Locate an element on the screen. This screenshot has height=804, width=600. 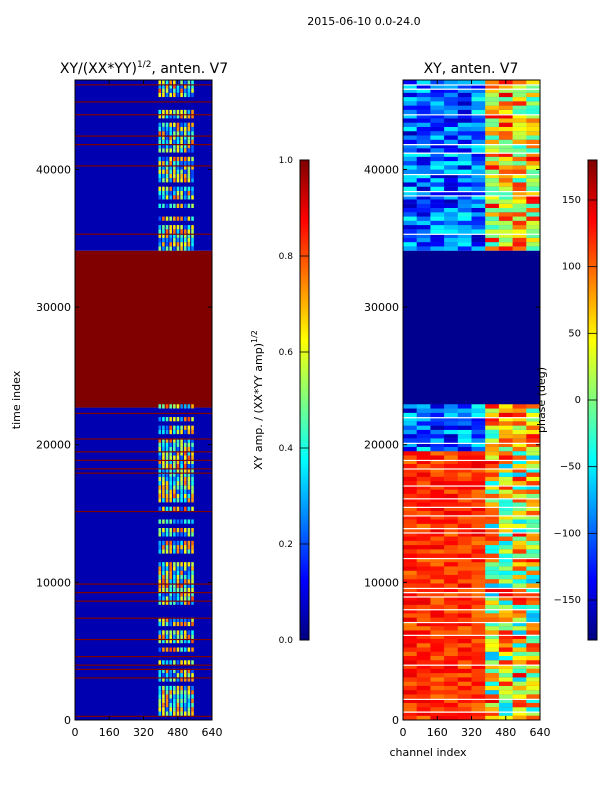
colorbar-tick-label: 0 is located at coordinates (578, 400).